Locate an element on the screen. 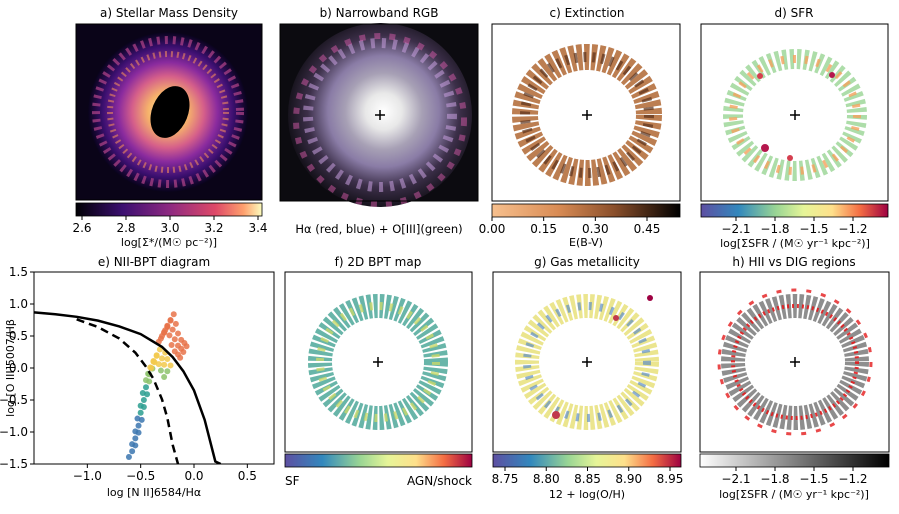 The width and height of the screenshot is (899, 514). bpt-xtick-label: 0.5 is located at coordinates (247, 476).